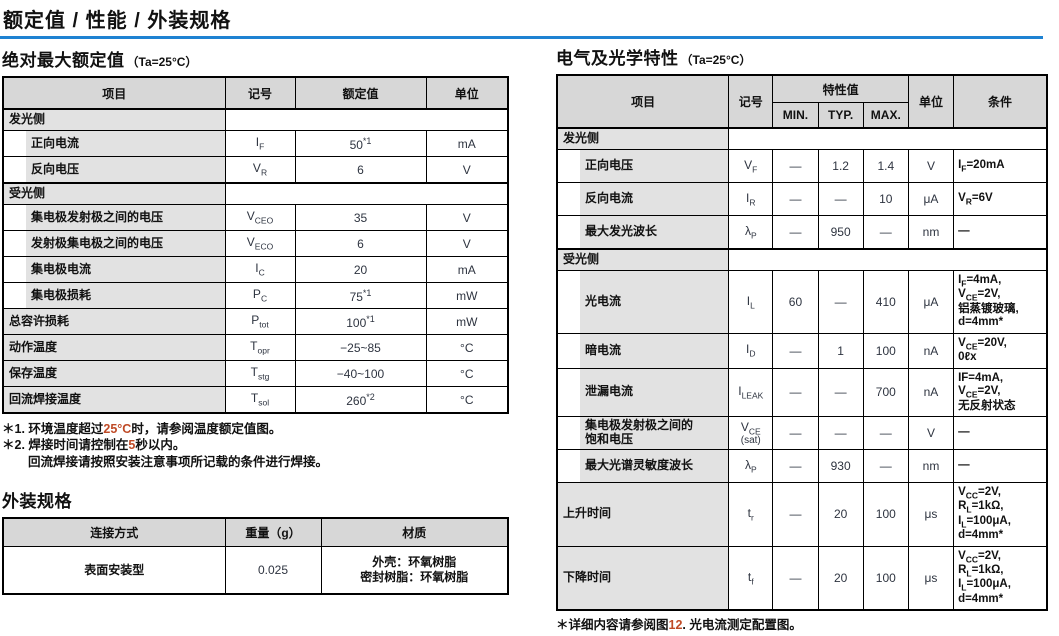  Describe the element at coordinates (981, 535) in the screenshot. I see `condition-line: d=4mm*` at that location.